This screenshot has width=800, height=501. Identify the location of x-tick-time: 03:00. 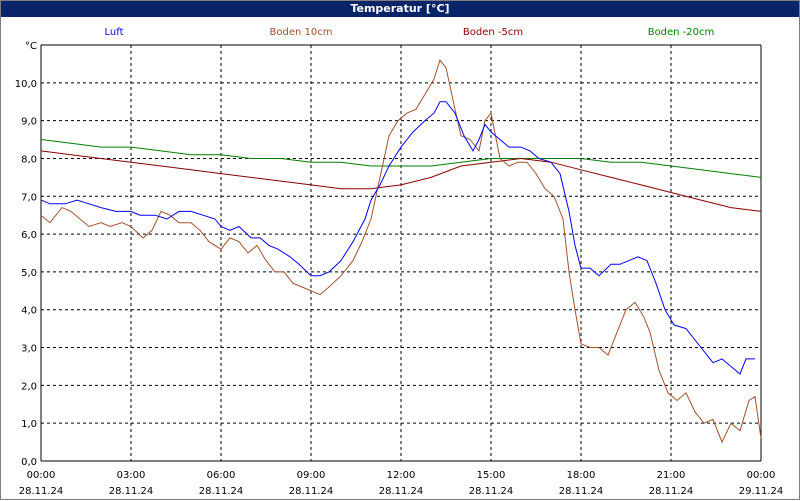
(131, 475).